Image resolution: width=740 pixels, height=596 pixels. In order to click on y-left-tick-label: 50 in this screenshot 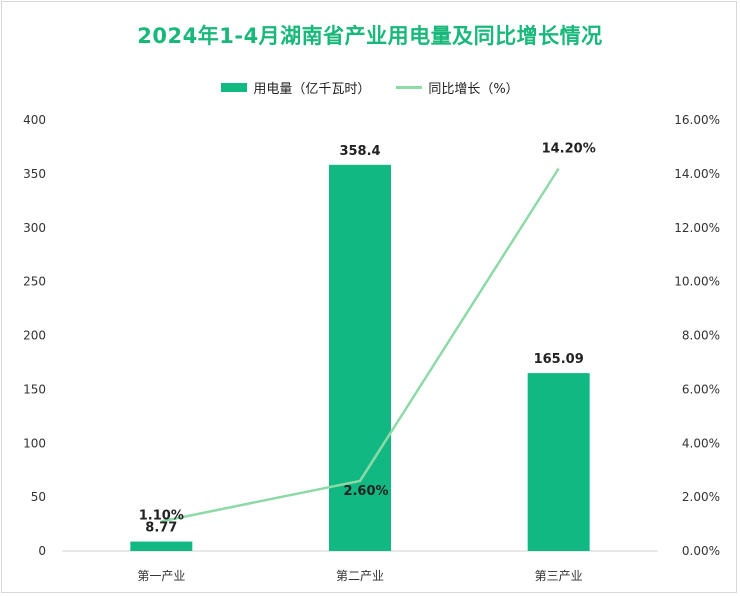, I will do `click(38, 497)`.